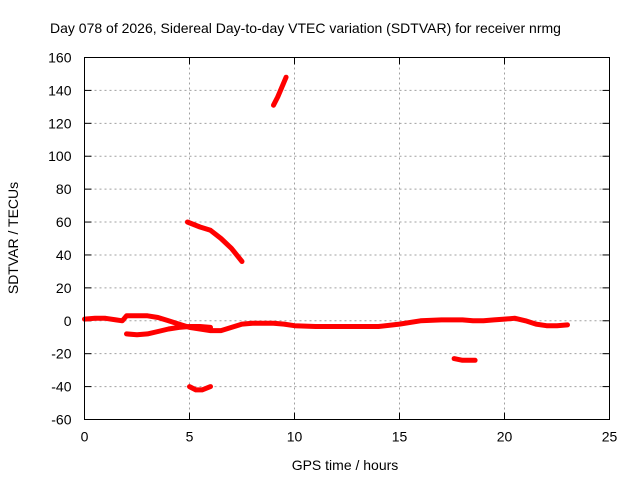  Describe the element at coordinates (61, 420) in the screenshot. I see `y-tick-label: -60` at that location.